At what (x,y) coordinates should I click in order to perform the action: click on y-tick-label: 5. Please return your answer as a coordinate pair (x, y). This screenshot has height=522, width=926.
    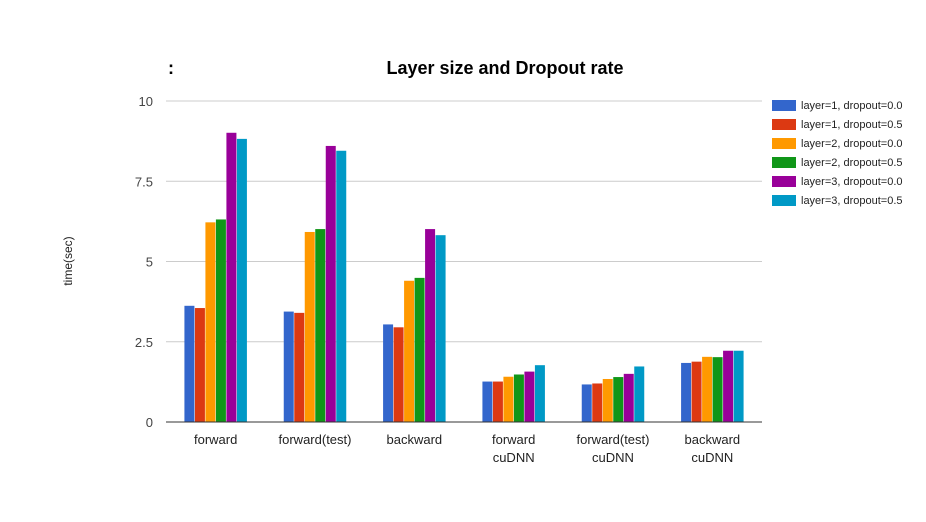
    Looking at the image, I should click on (149, 262).